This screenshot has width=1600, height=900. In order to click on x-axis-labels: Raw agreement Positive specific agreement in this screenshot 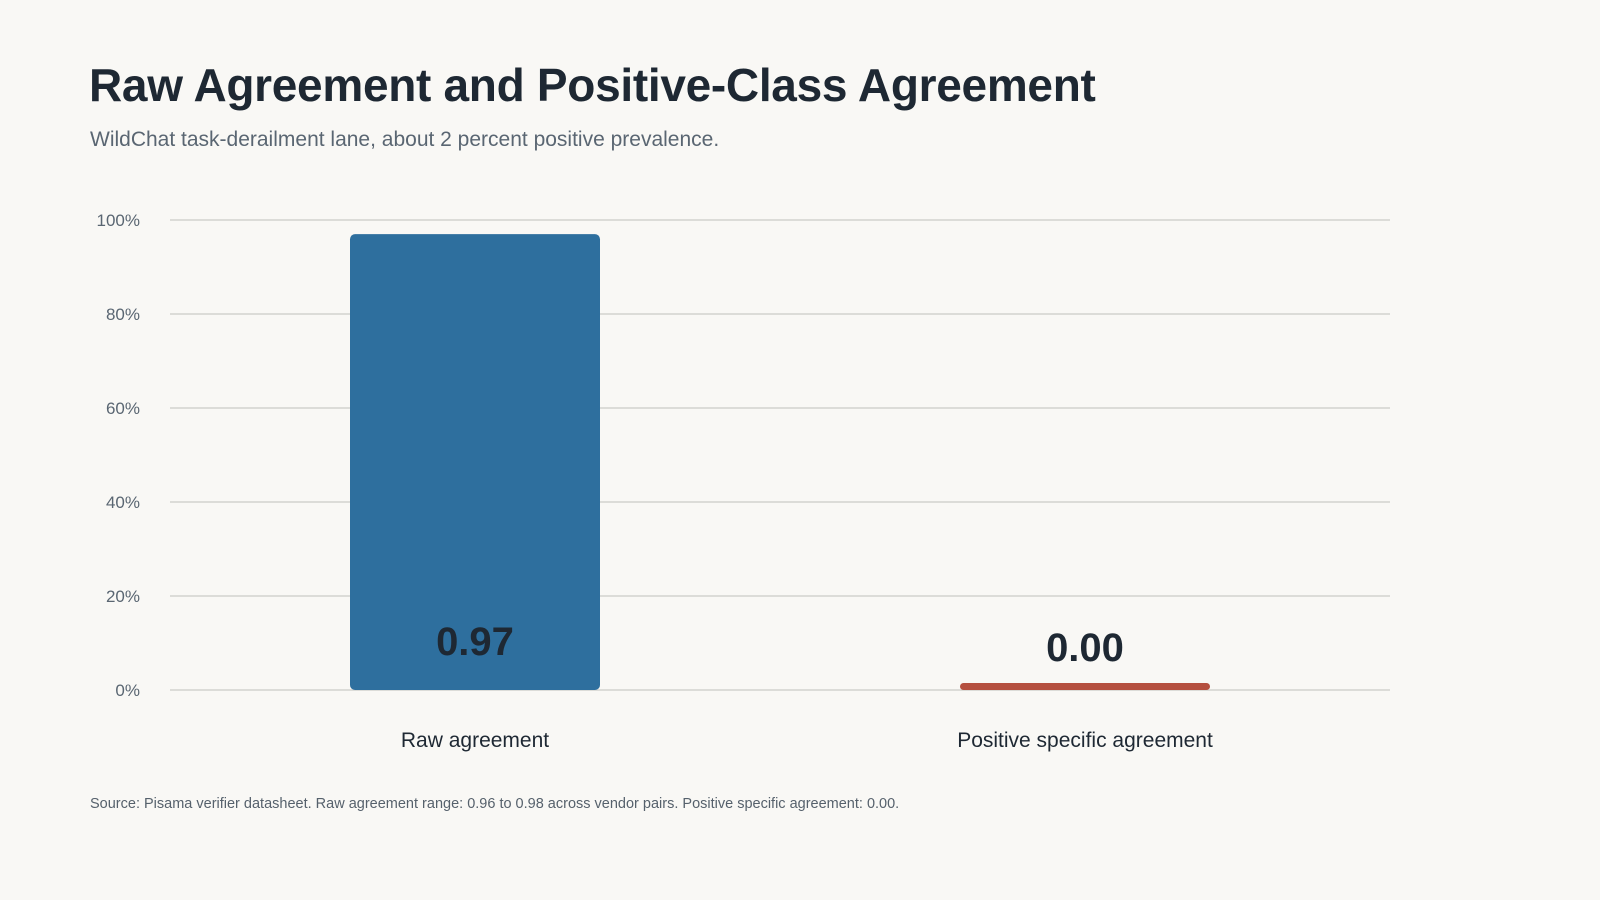, I will do `click(807, 740)`.